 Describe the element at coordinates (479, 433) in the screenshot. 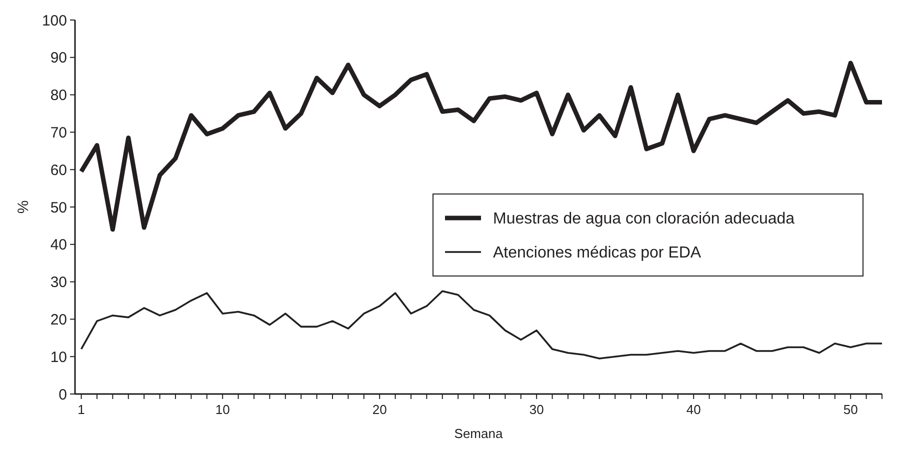

I see `x-axis-title: Semana` at that location.